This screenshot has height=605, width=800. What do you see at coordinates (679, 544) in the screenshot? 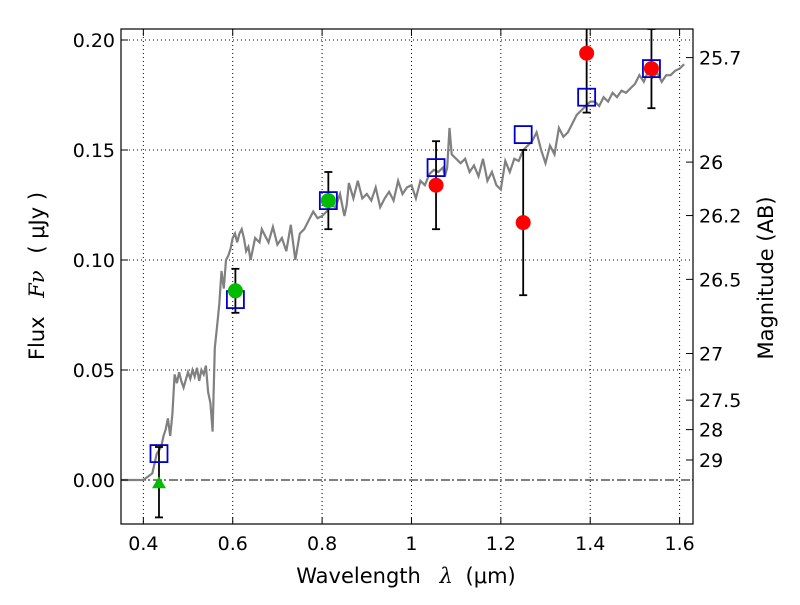
I see `x-tick-label: 1.6` at bounding box center [679, 544].